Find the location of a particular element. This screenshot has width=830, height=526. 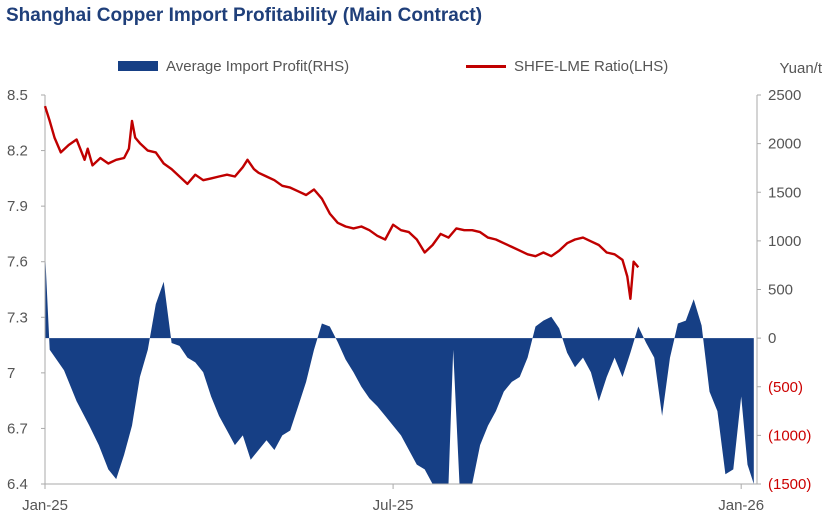

right-axis-tick-label: 500 is located at coordinates (780, 290).